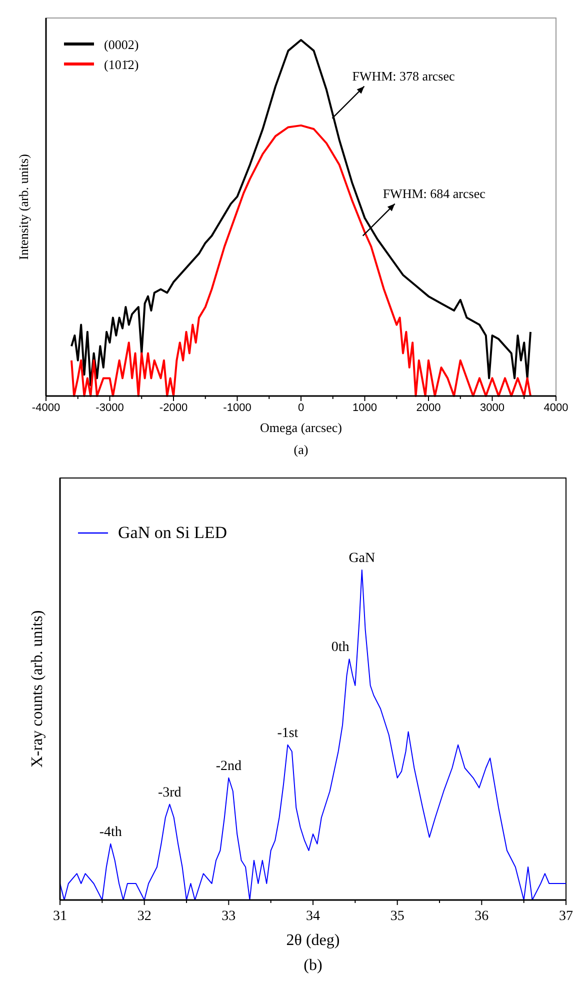 Image resolution: width=582 pixels, height=992 pixels. Describe the element at coordinates (362, 558) in the screenshot. I see `annotation: GaN` at that location.